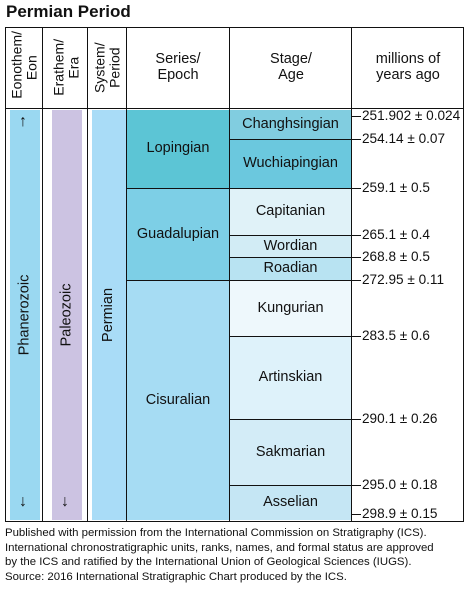 This screenshot has width=470, height=600. I want to click on stage-capitanian: Capitanian, so click(290, 212).